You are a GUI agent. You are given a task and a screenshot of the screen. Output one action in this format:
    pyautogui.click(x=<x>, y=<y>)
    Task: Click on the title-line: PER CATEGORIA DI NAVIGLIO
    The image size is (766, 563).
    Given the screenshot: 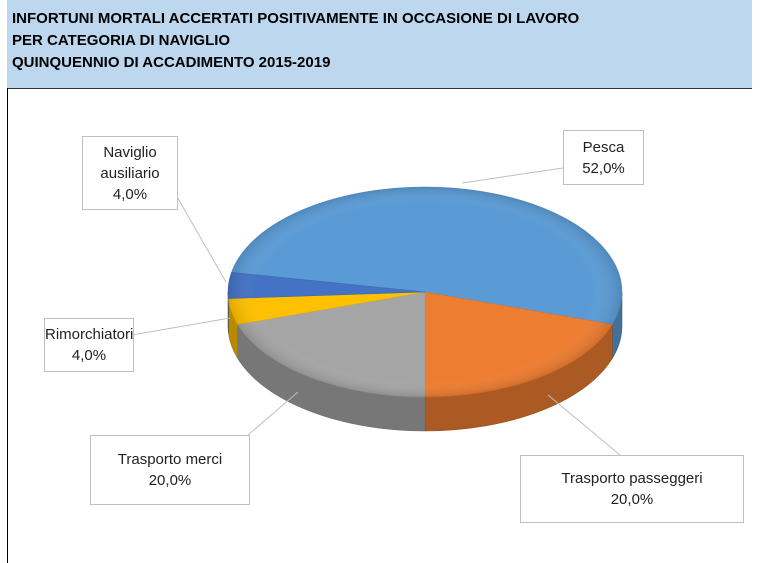 What is the action you would take?
    pyautogui.click(x=121, y=40)
    